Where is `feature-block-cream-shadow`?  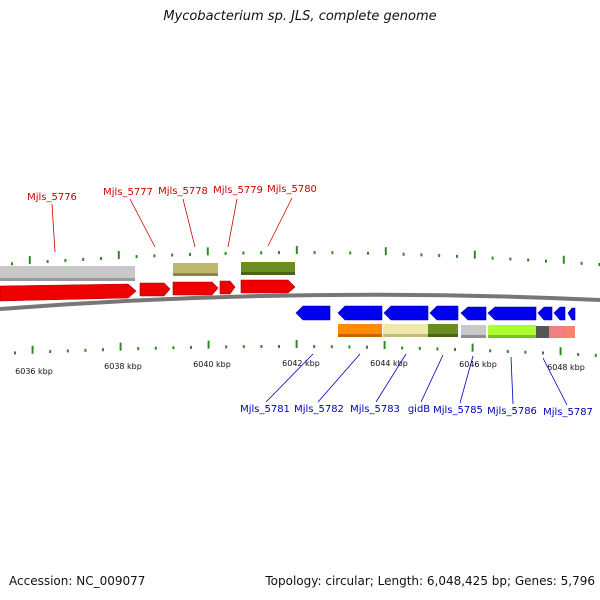 feature-block-cream-shadow is located at coordinates (405, 335).